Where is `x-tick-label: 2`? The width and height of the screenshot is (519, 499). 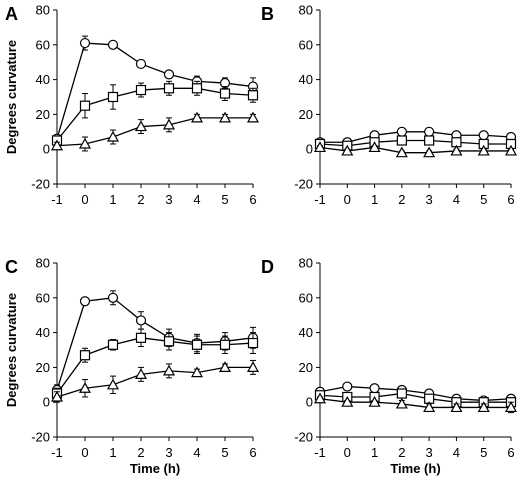
x-tick-label: 2 is located at coordinates (140, 199).